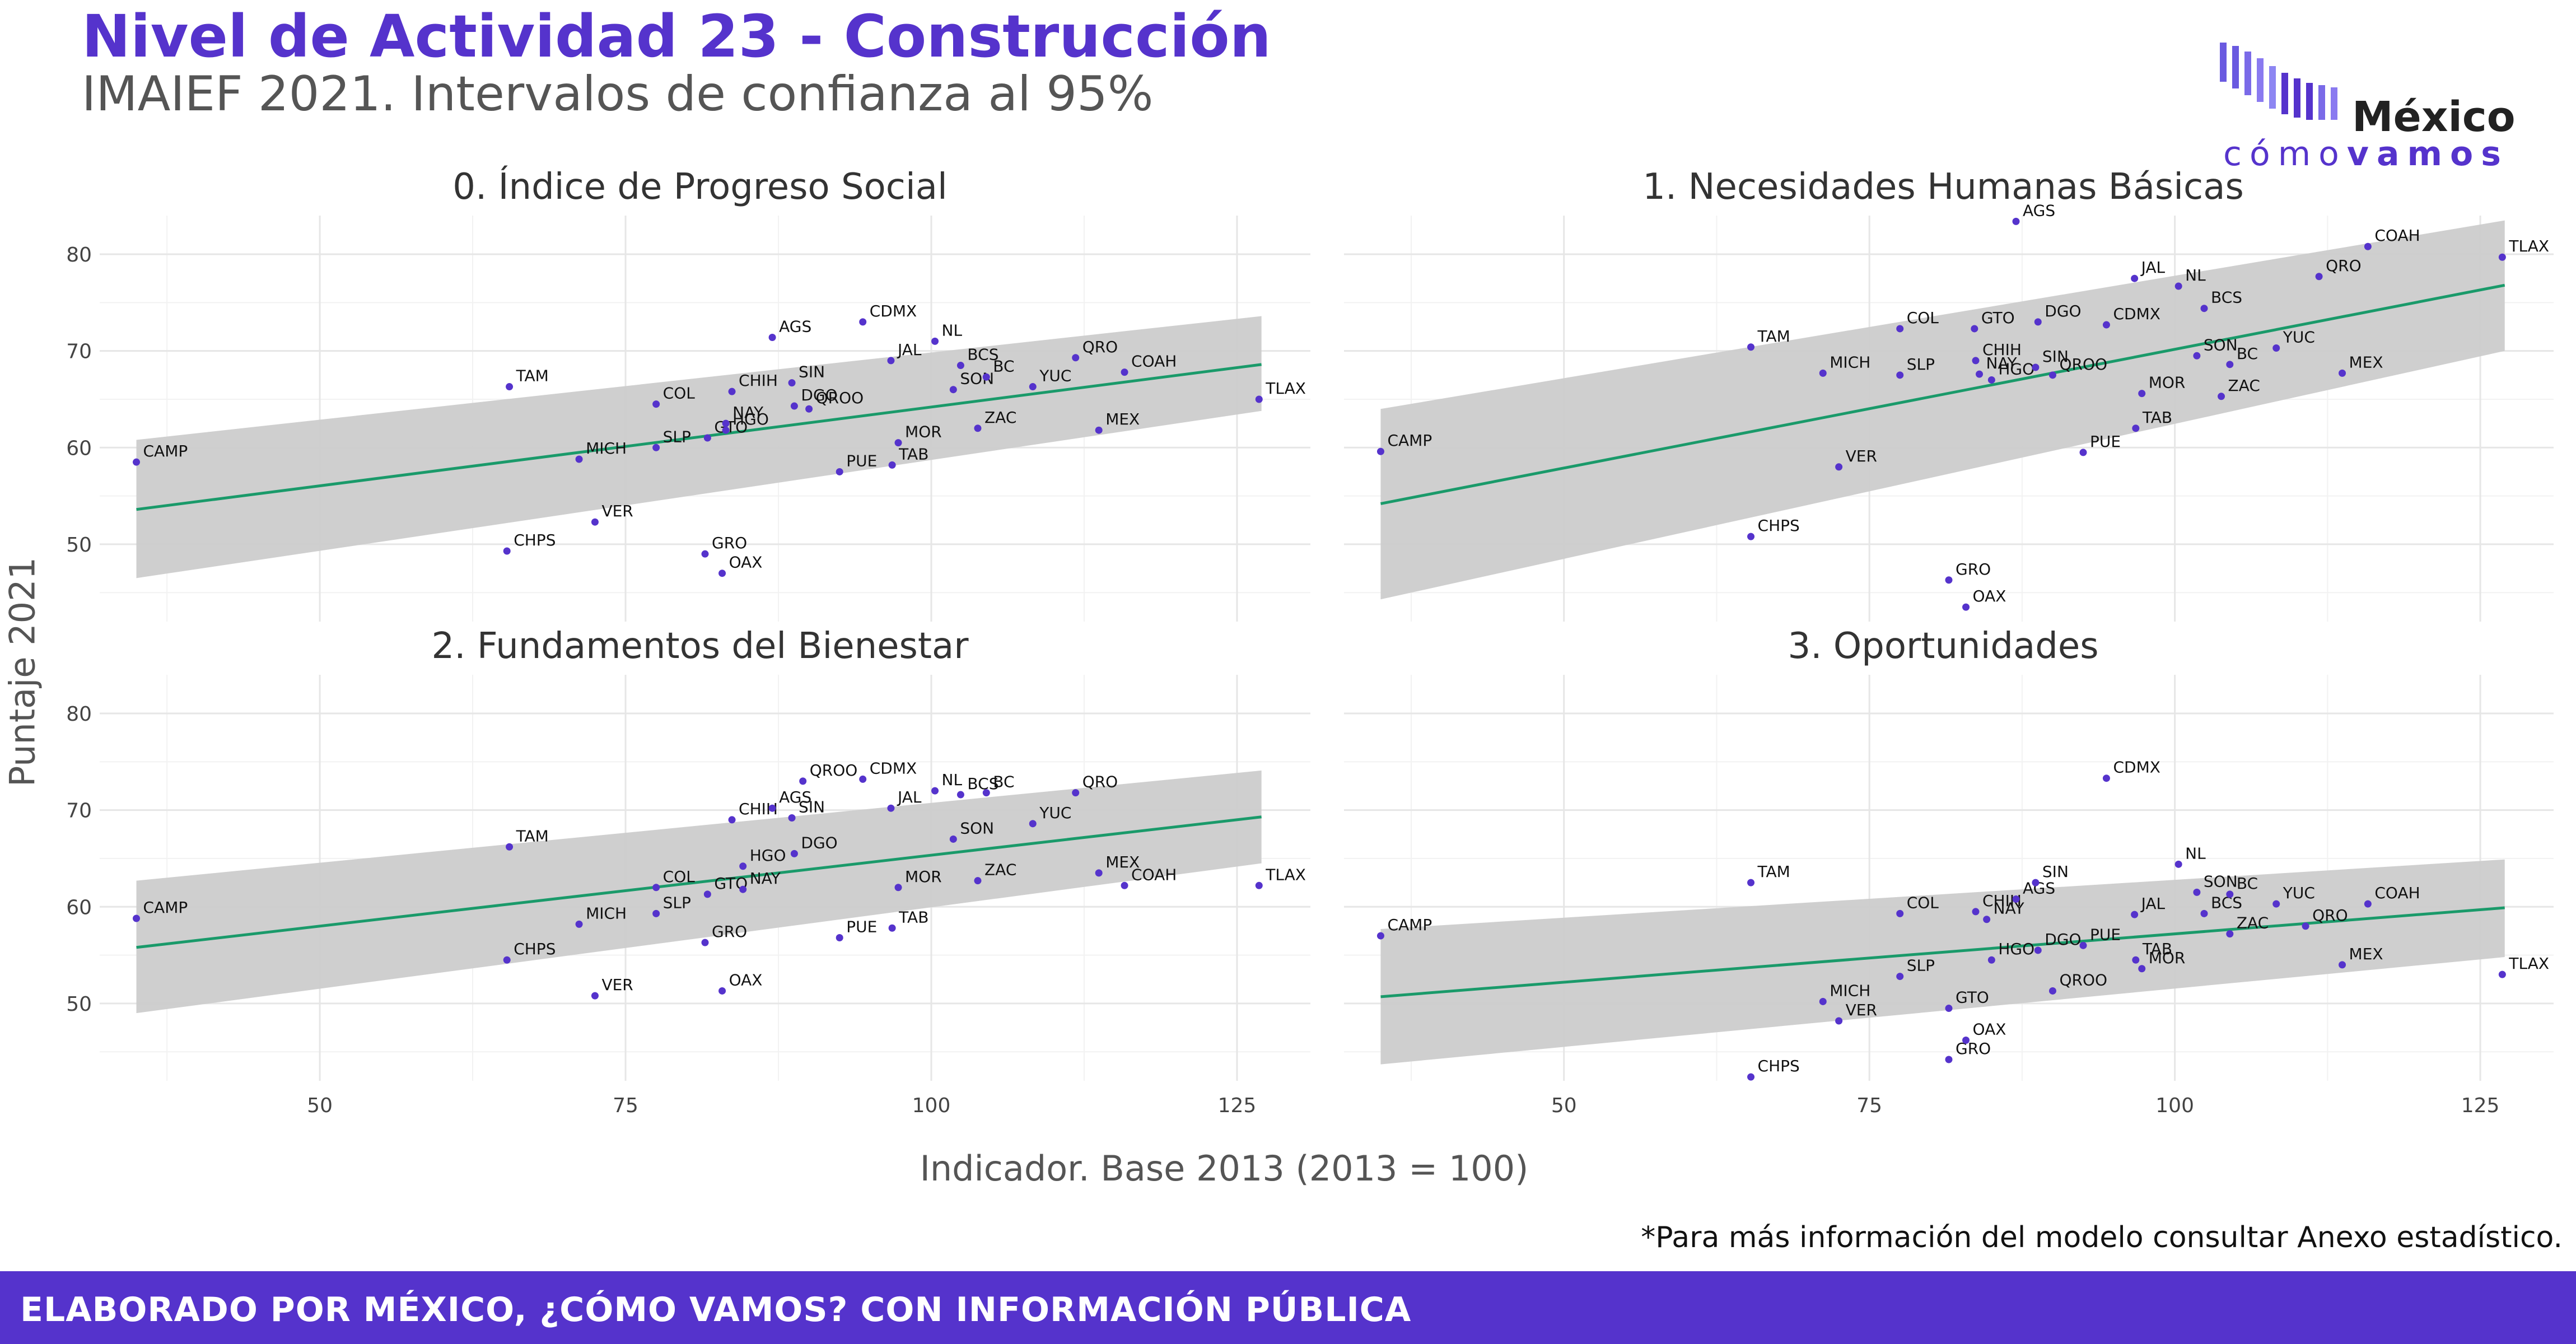 The height and width of the screenshot is (1344, 2576). I want to click on point-label: TAM, so click(533, 836).